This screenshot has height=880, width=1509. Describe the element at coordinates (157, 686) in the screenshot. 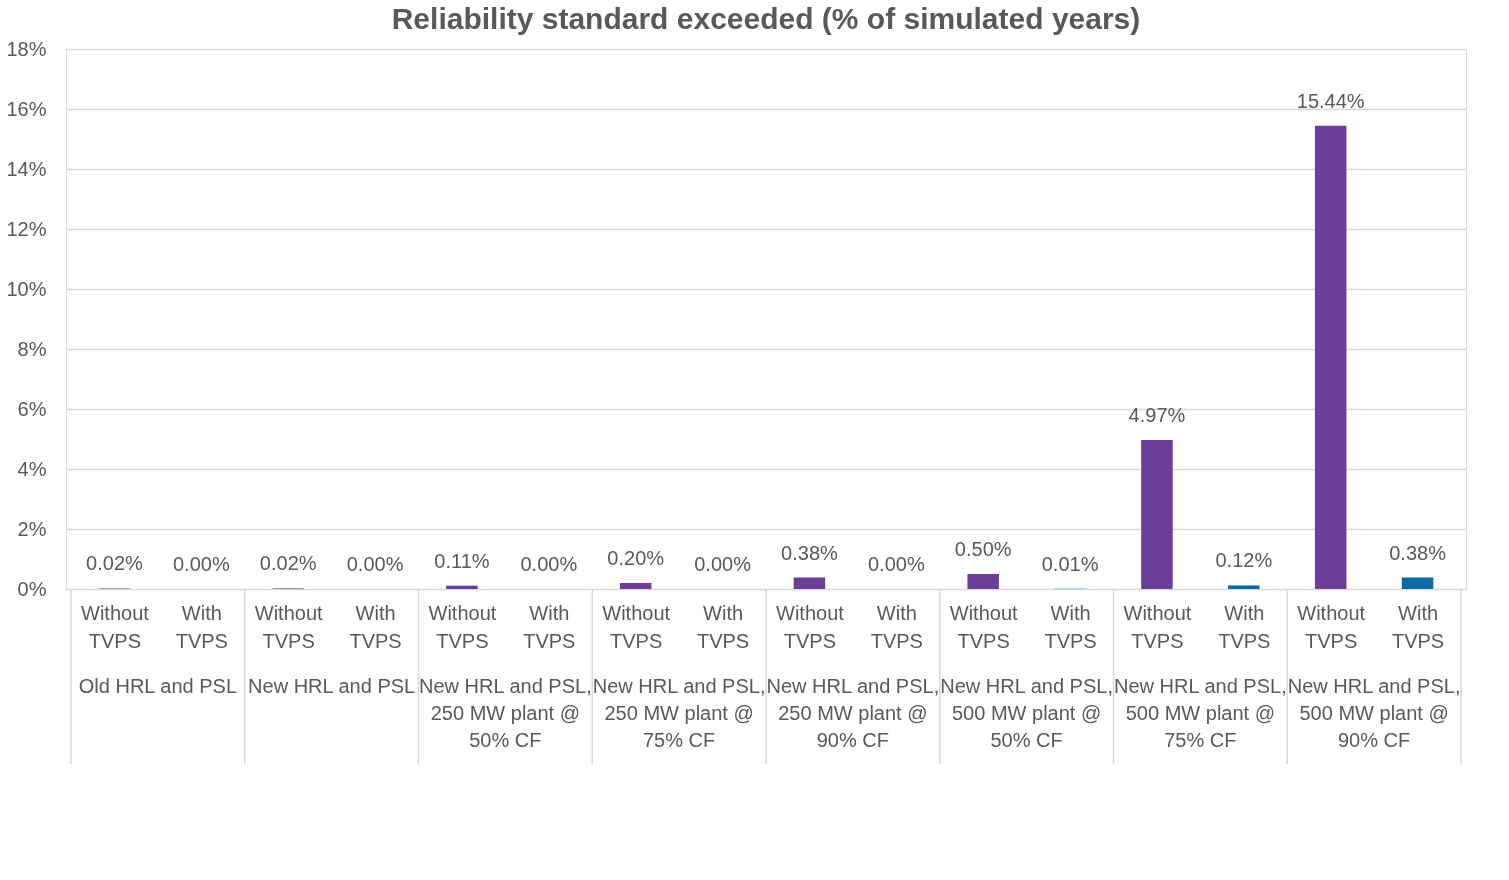

I see `text: Old HRL and PSL` at that location.